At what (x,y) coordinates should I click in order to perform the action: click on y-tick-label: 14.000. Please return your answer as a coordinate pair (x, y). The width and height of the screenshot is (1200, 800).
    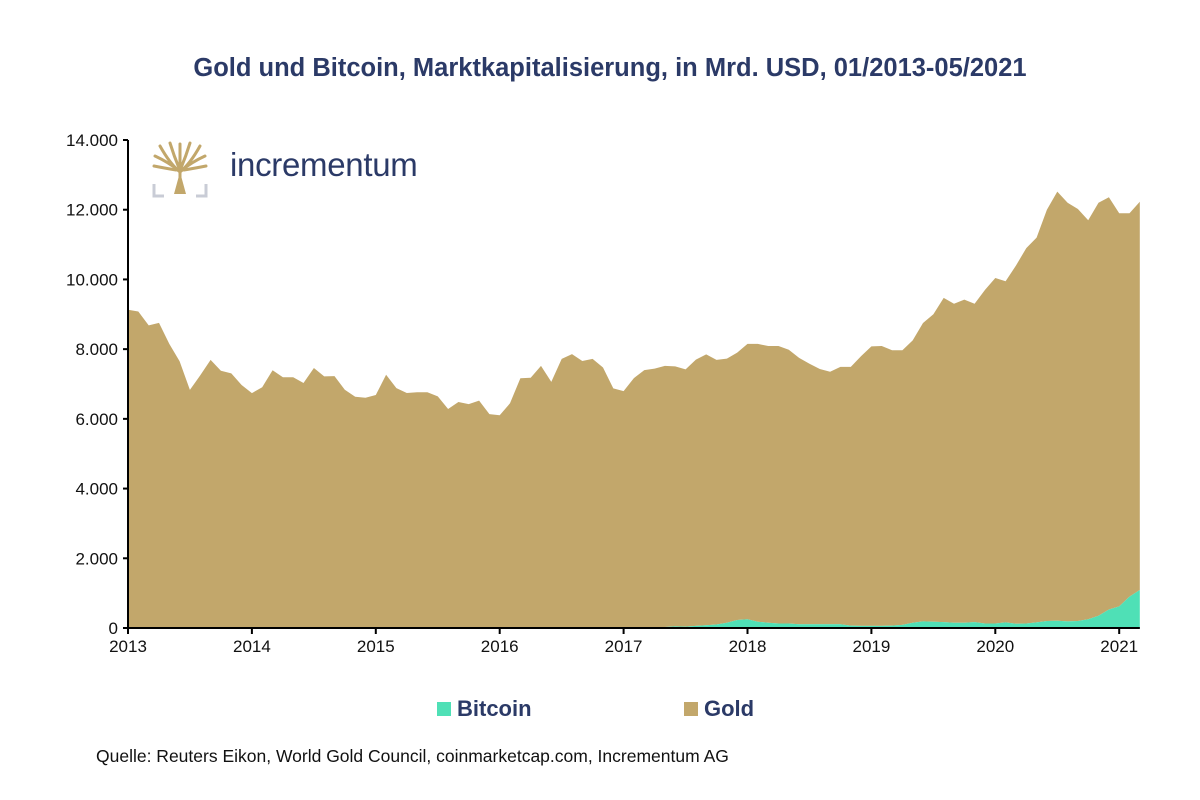
    Looking at the image, I should click on (92, 140).